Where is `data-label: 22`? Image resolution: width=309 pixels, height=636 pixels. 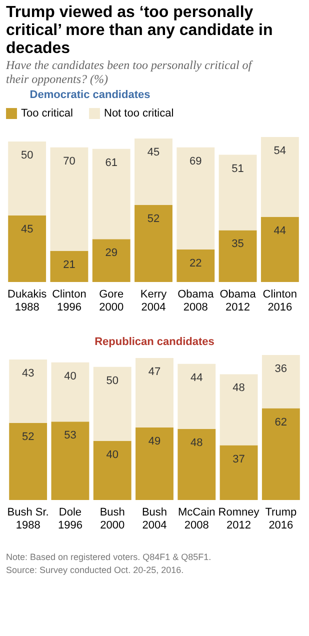
data-label: 22 is located at coordinates (196, 263).